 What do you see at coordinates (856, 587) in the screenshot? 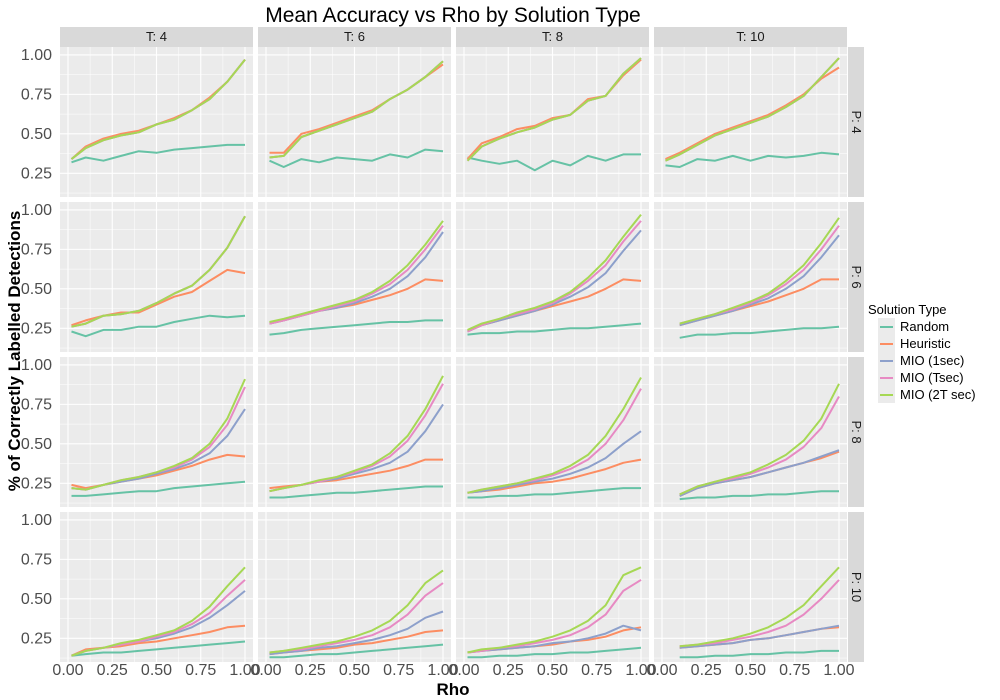
I see `row-strip-label: P: 10` at bounding box center [856, 587].